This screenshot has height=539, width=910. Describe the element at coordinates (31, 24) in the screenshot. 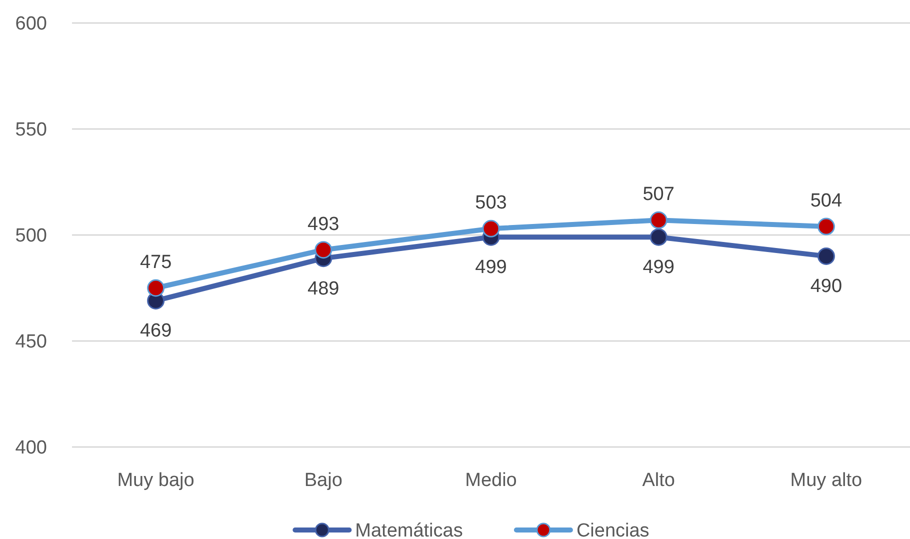

I see `y-tick-label: 600` at that location.